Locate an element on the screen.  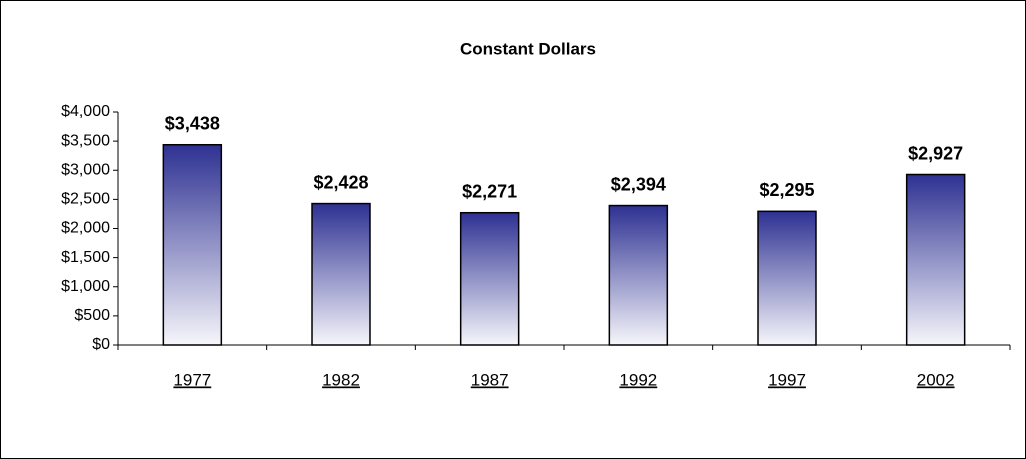
y-tick-label: $1,500 is located at coordinates (85, 257).